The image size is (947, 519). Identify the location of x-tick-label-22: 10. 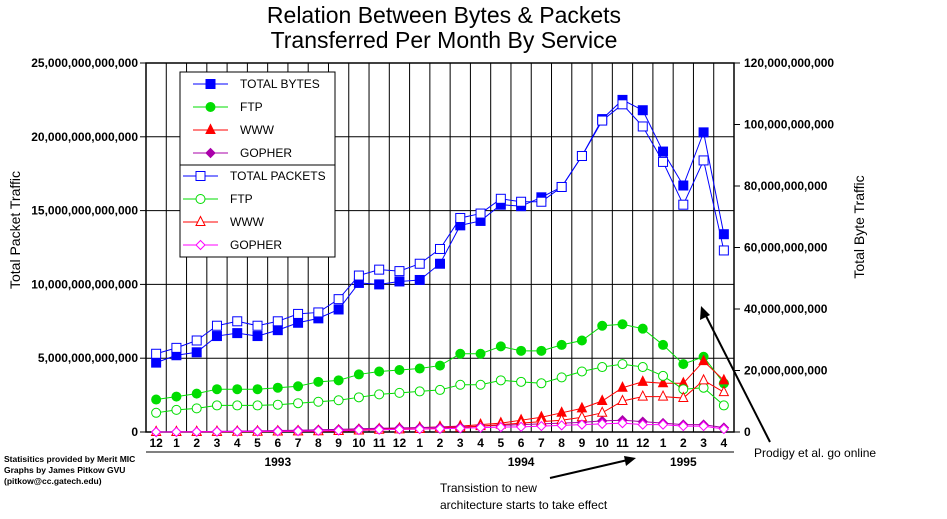
(603, 443).